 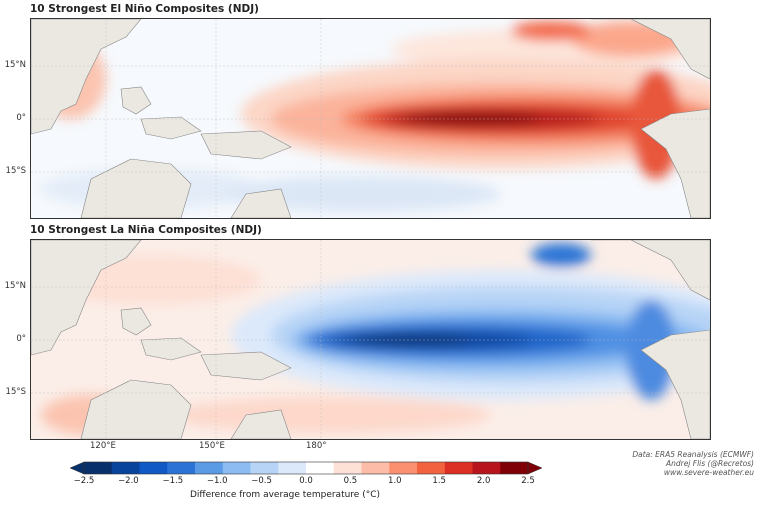 I want to click on lat-label-15n: 15°N, so click(x=15, y=65).